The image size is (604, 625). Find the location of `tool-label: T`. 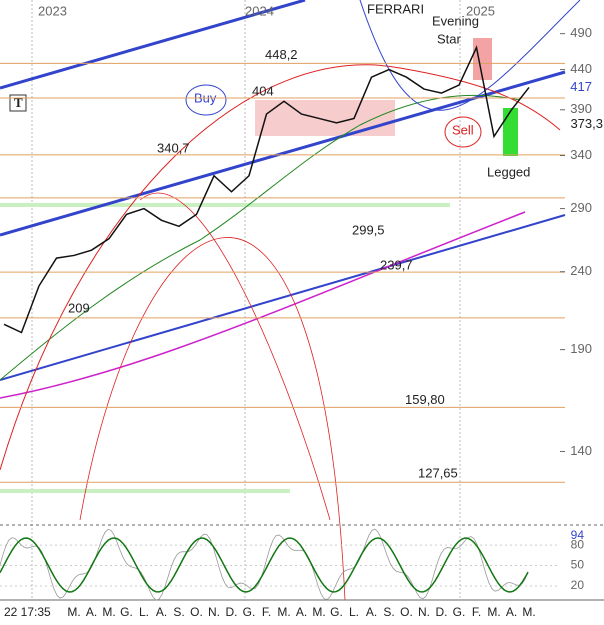

tool-label: T is located at coordinates (18, 102).